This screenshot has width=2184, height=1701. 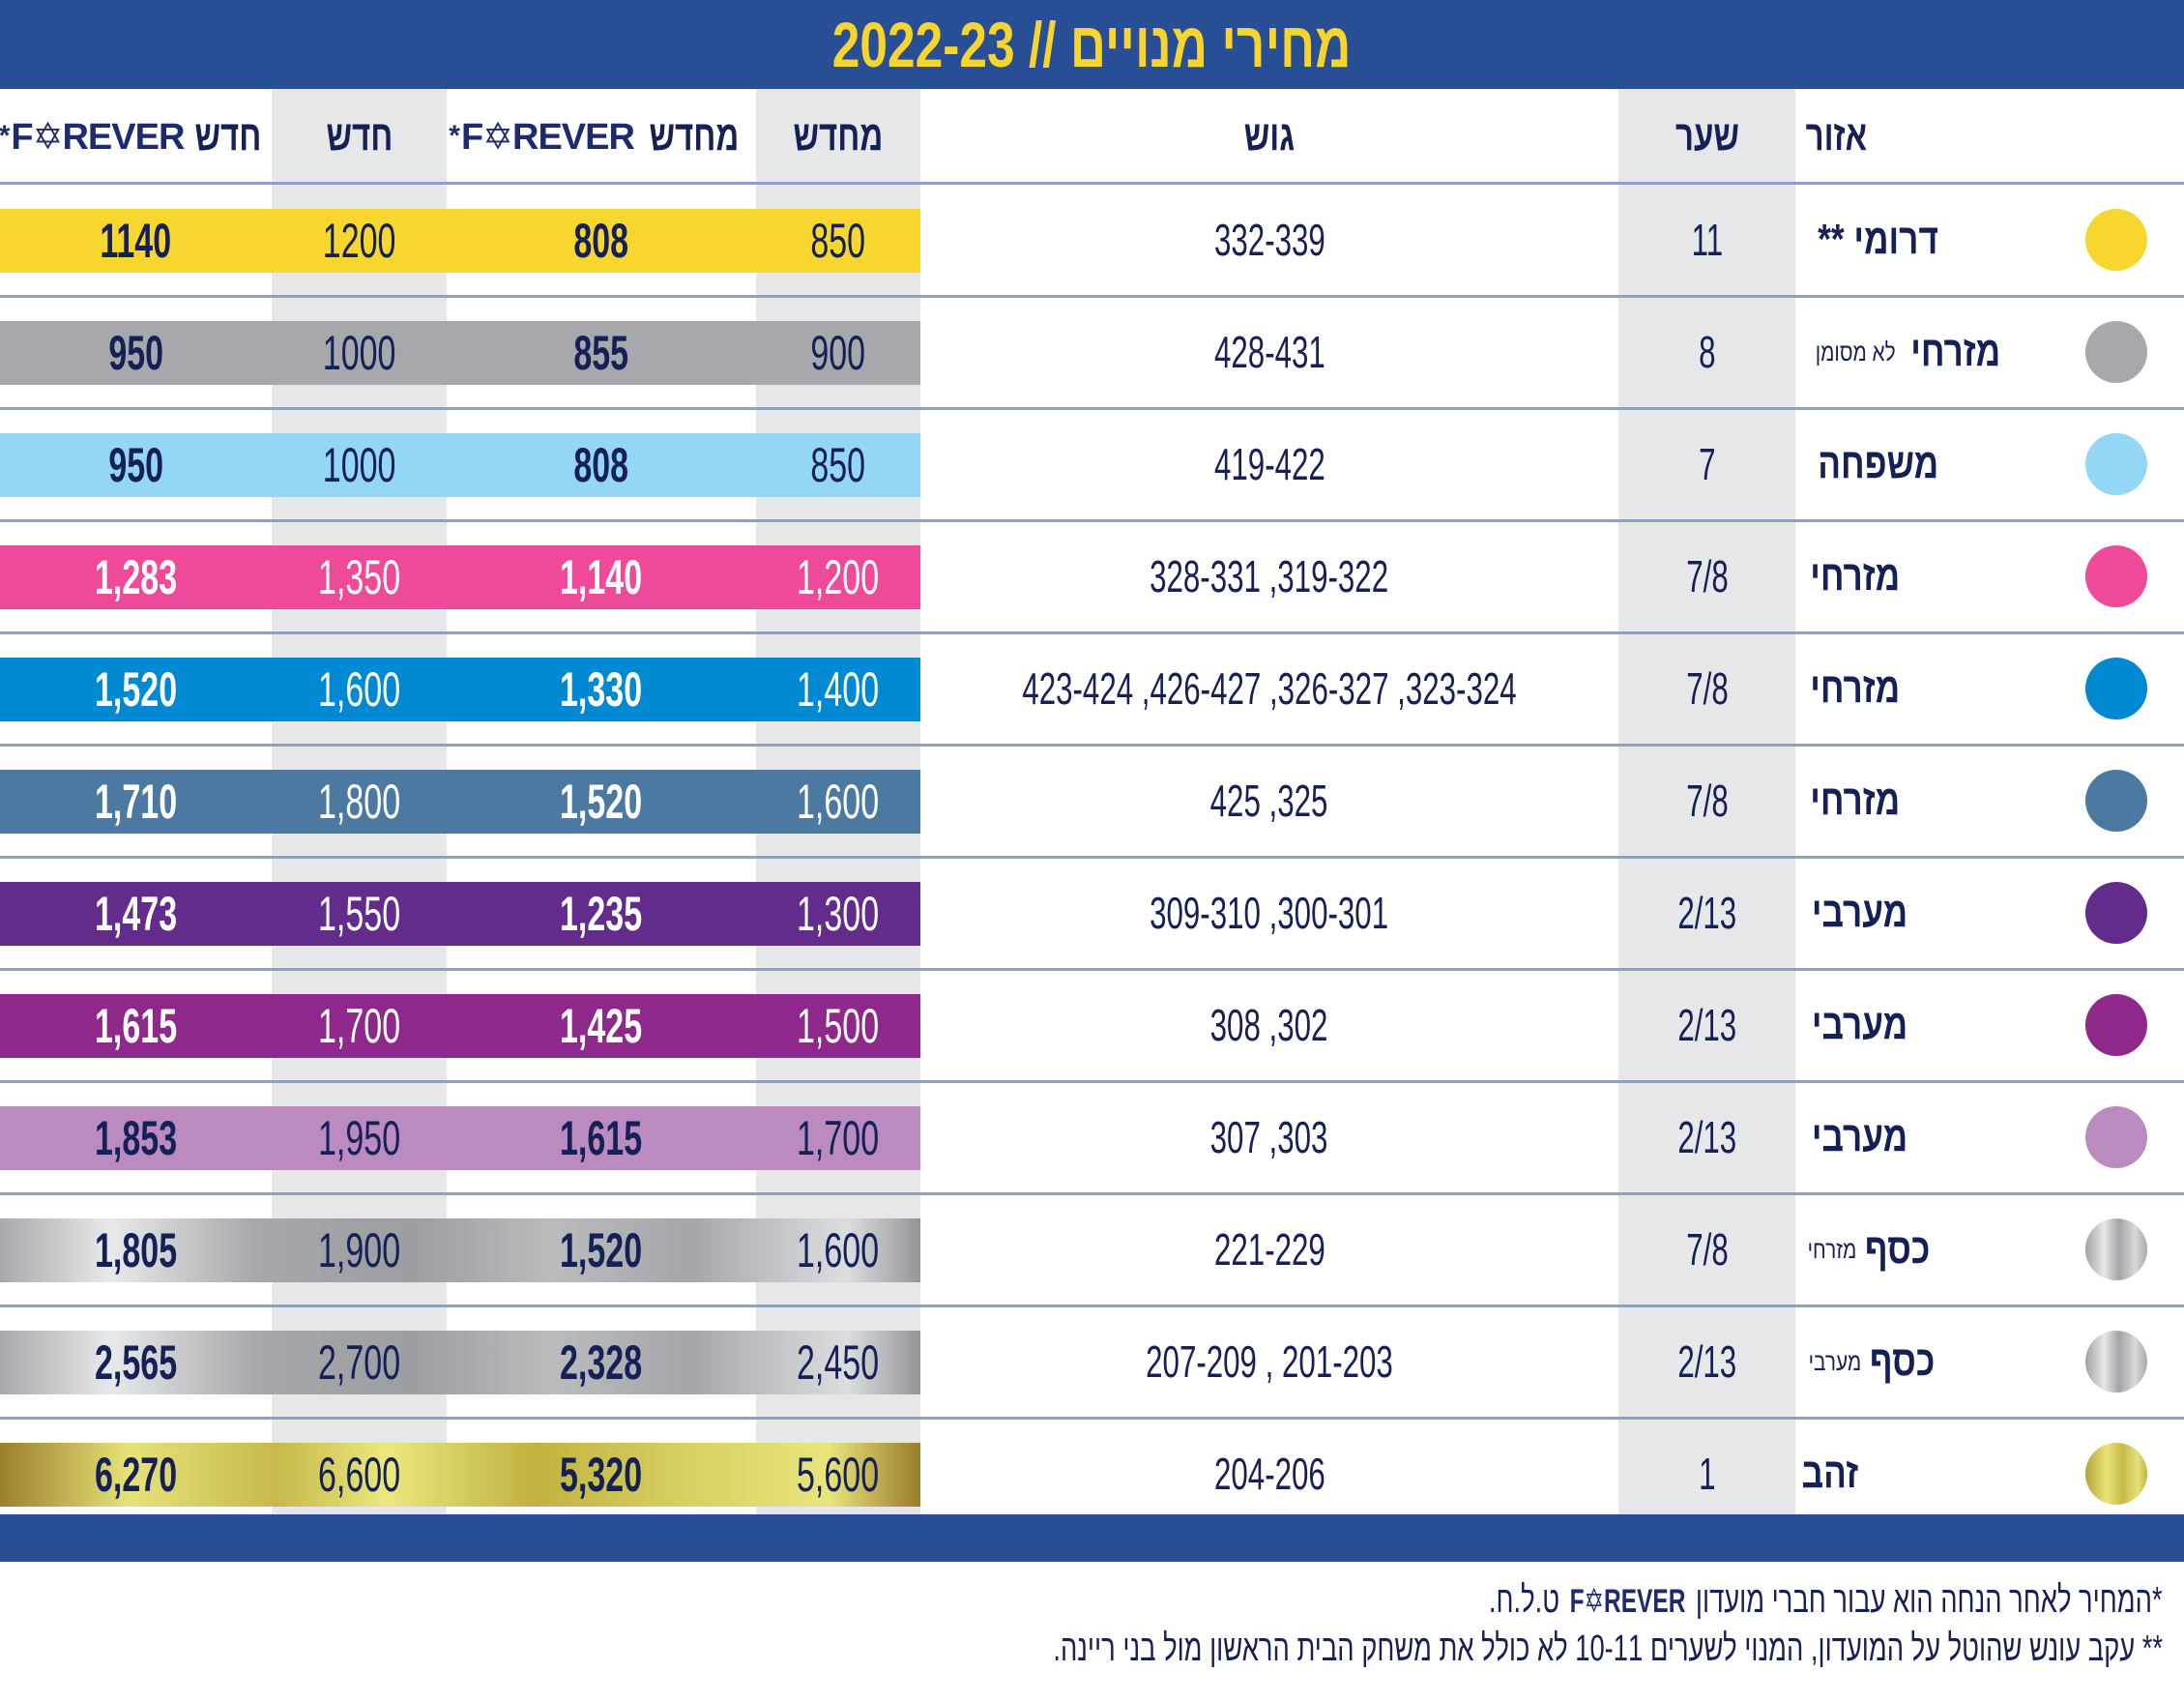 What do you see at coordinates (1270, 913) in the screenshot?
I see `block-range: 309-310 ,300-301` at bounding box center [1270, 913].